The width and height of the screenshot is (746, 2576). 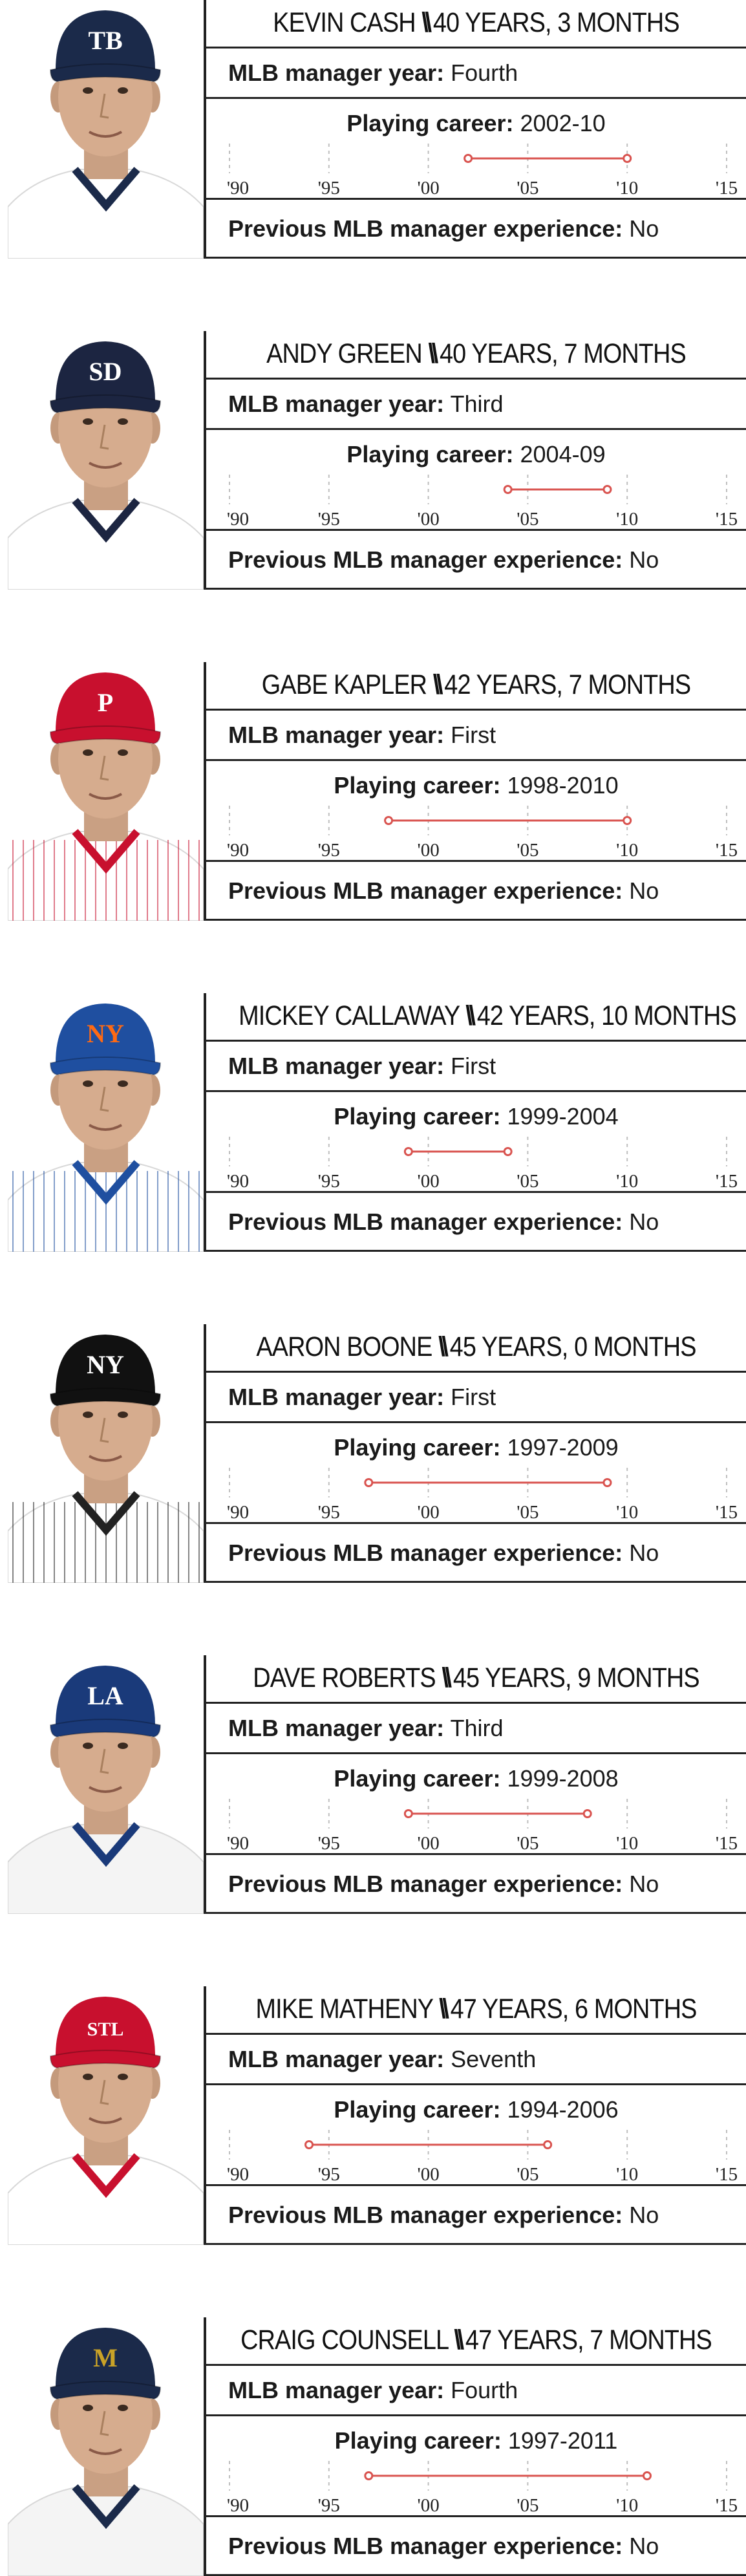 I want to click on manager-photo: P, so click(x=106, y=791).